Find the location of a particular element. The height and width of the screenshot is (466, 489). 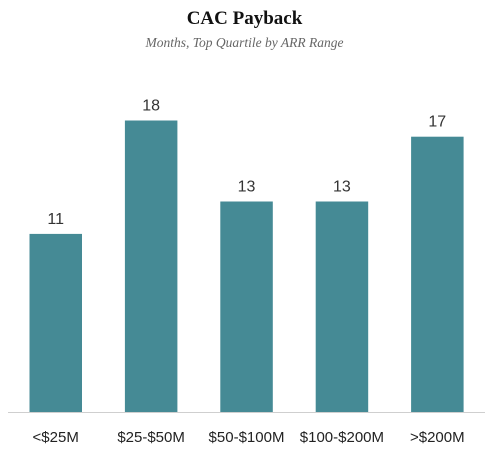

data-label-1: 18 is located at coordinates (151, 106).